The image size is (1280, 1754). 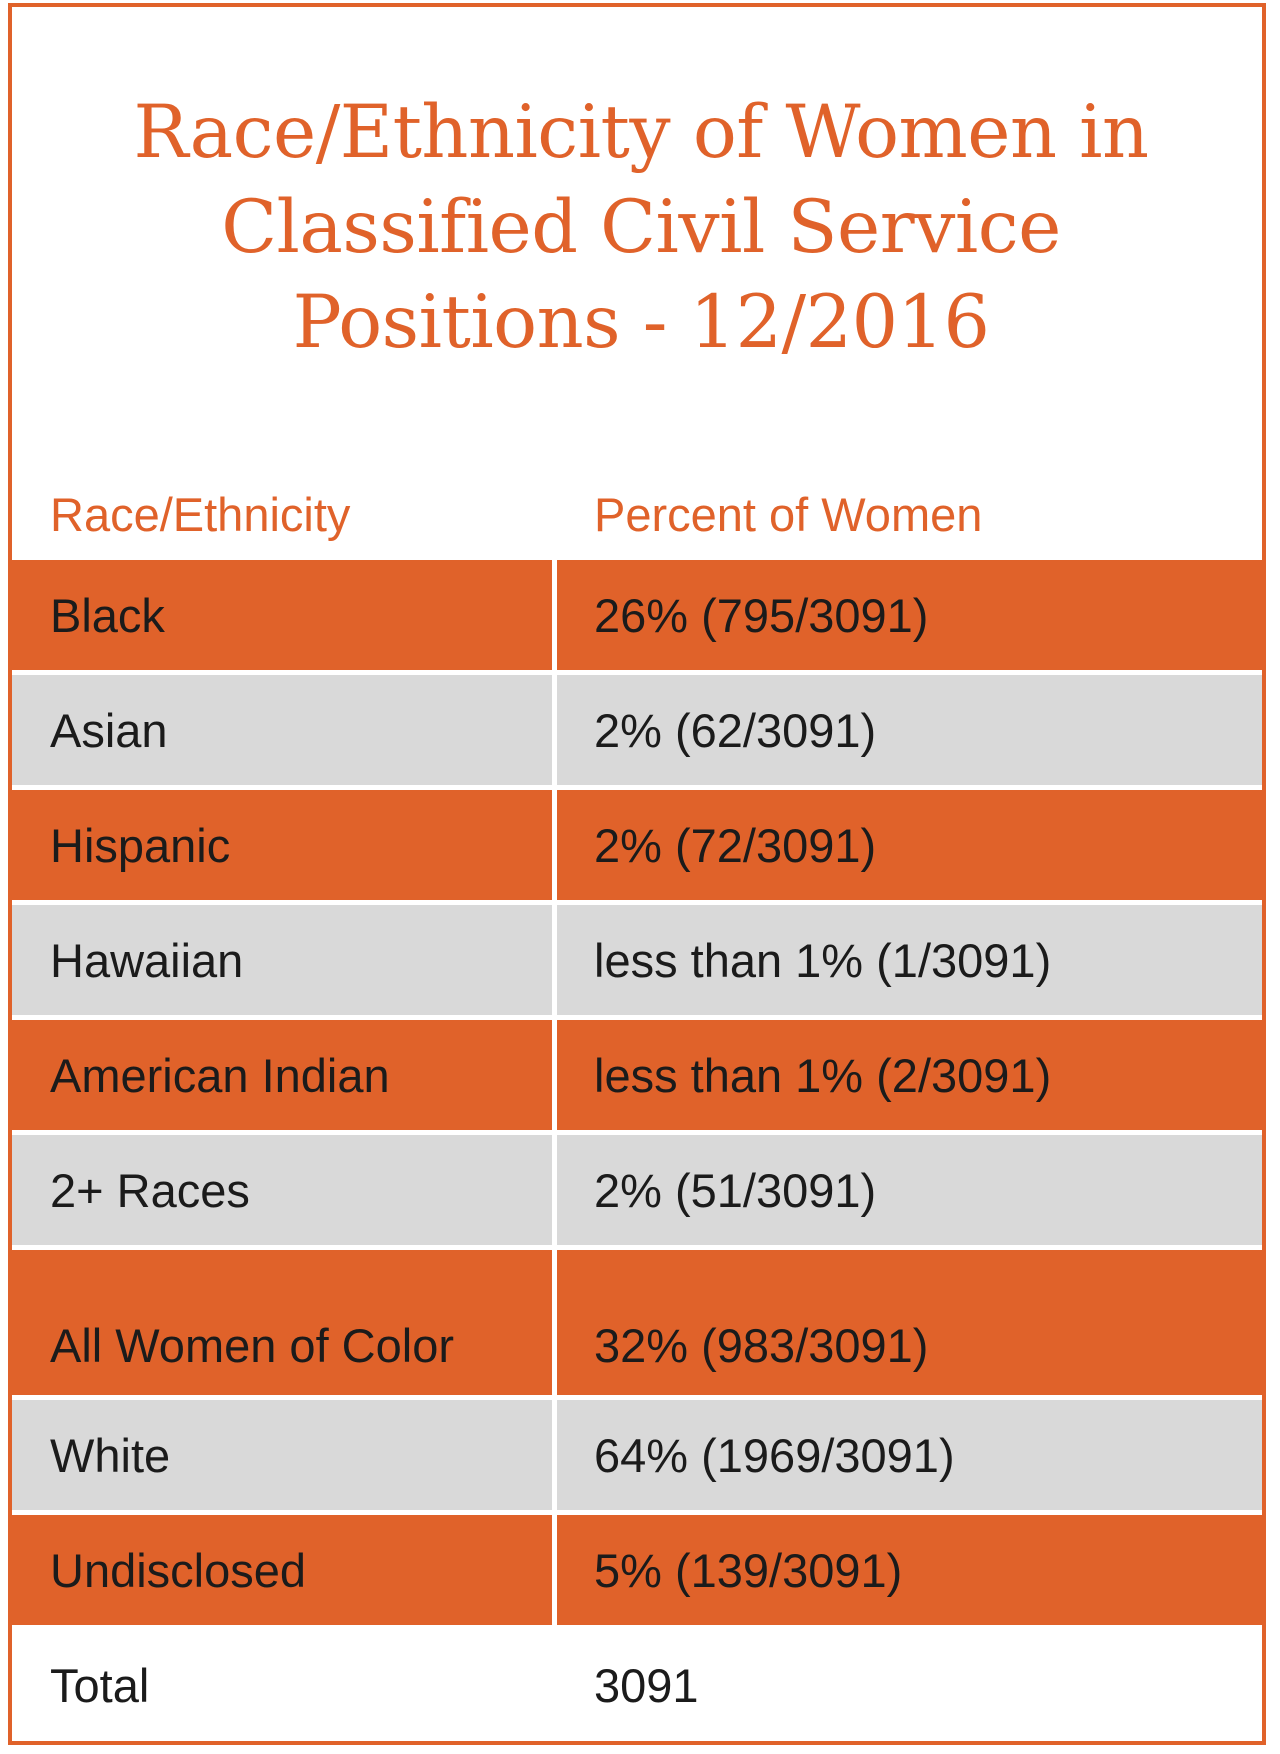 I want to click on row-label: White, so click(x=282, y=1455).